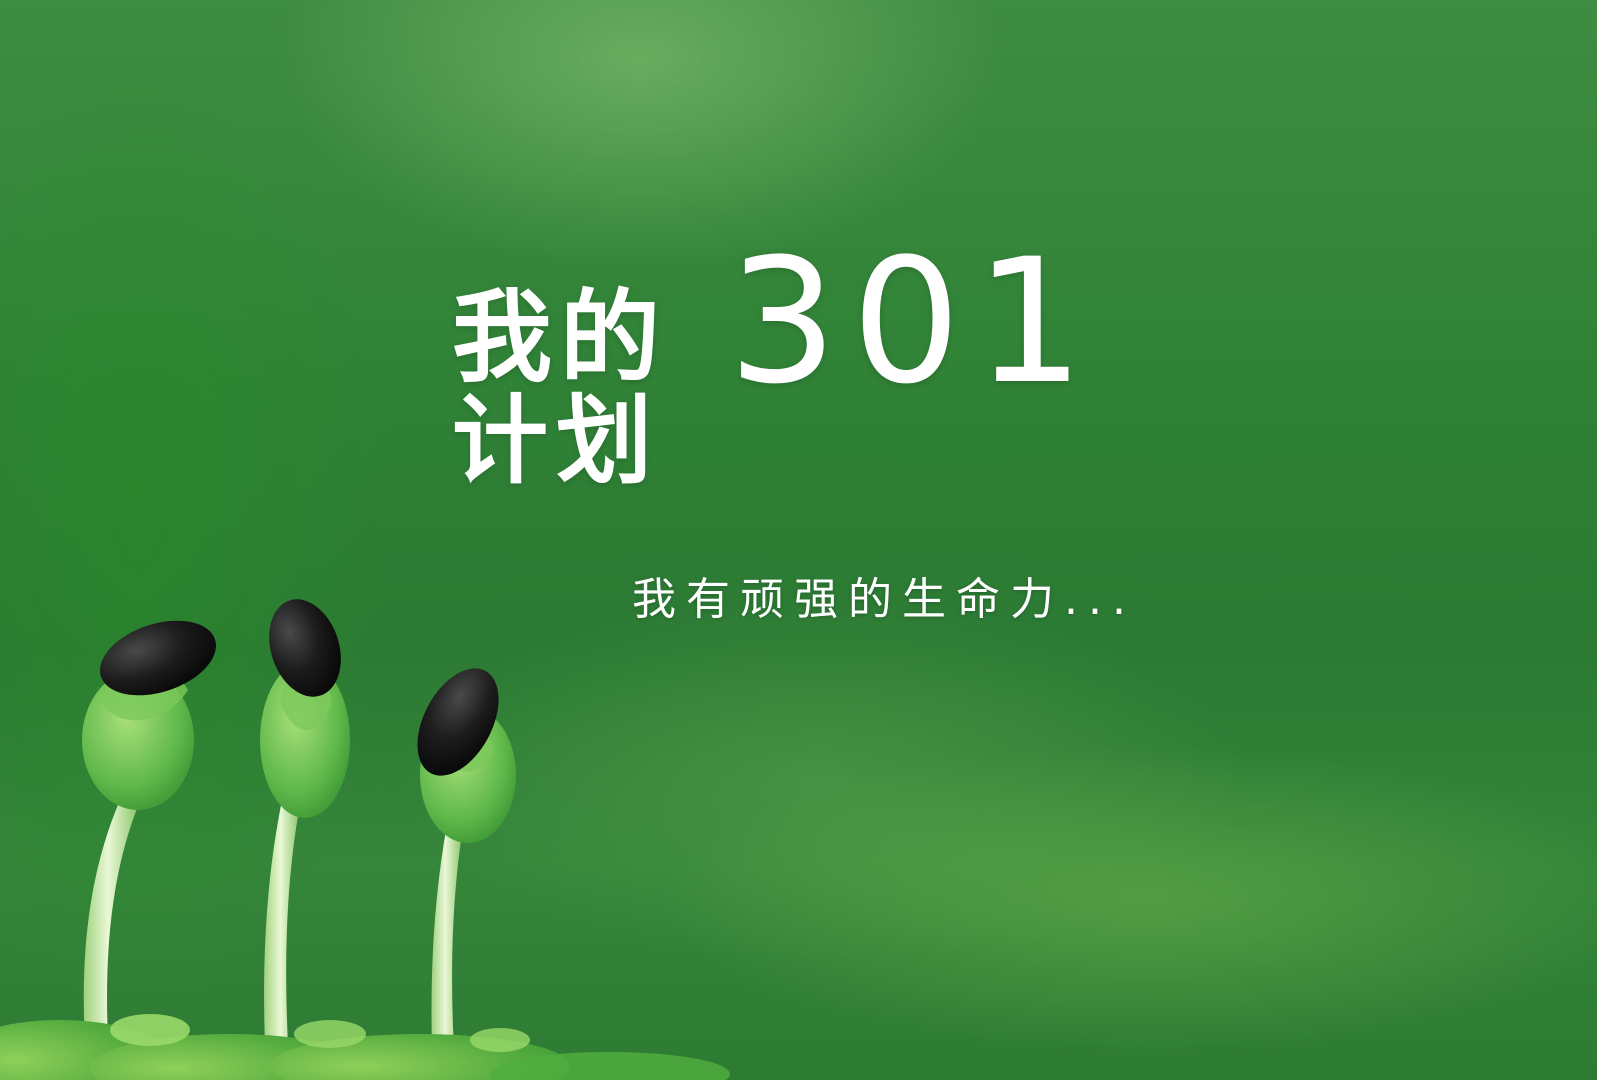 The image size is (1597, 1080). I want to click on title-line-2: 计划, so click(556, 441).